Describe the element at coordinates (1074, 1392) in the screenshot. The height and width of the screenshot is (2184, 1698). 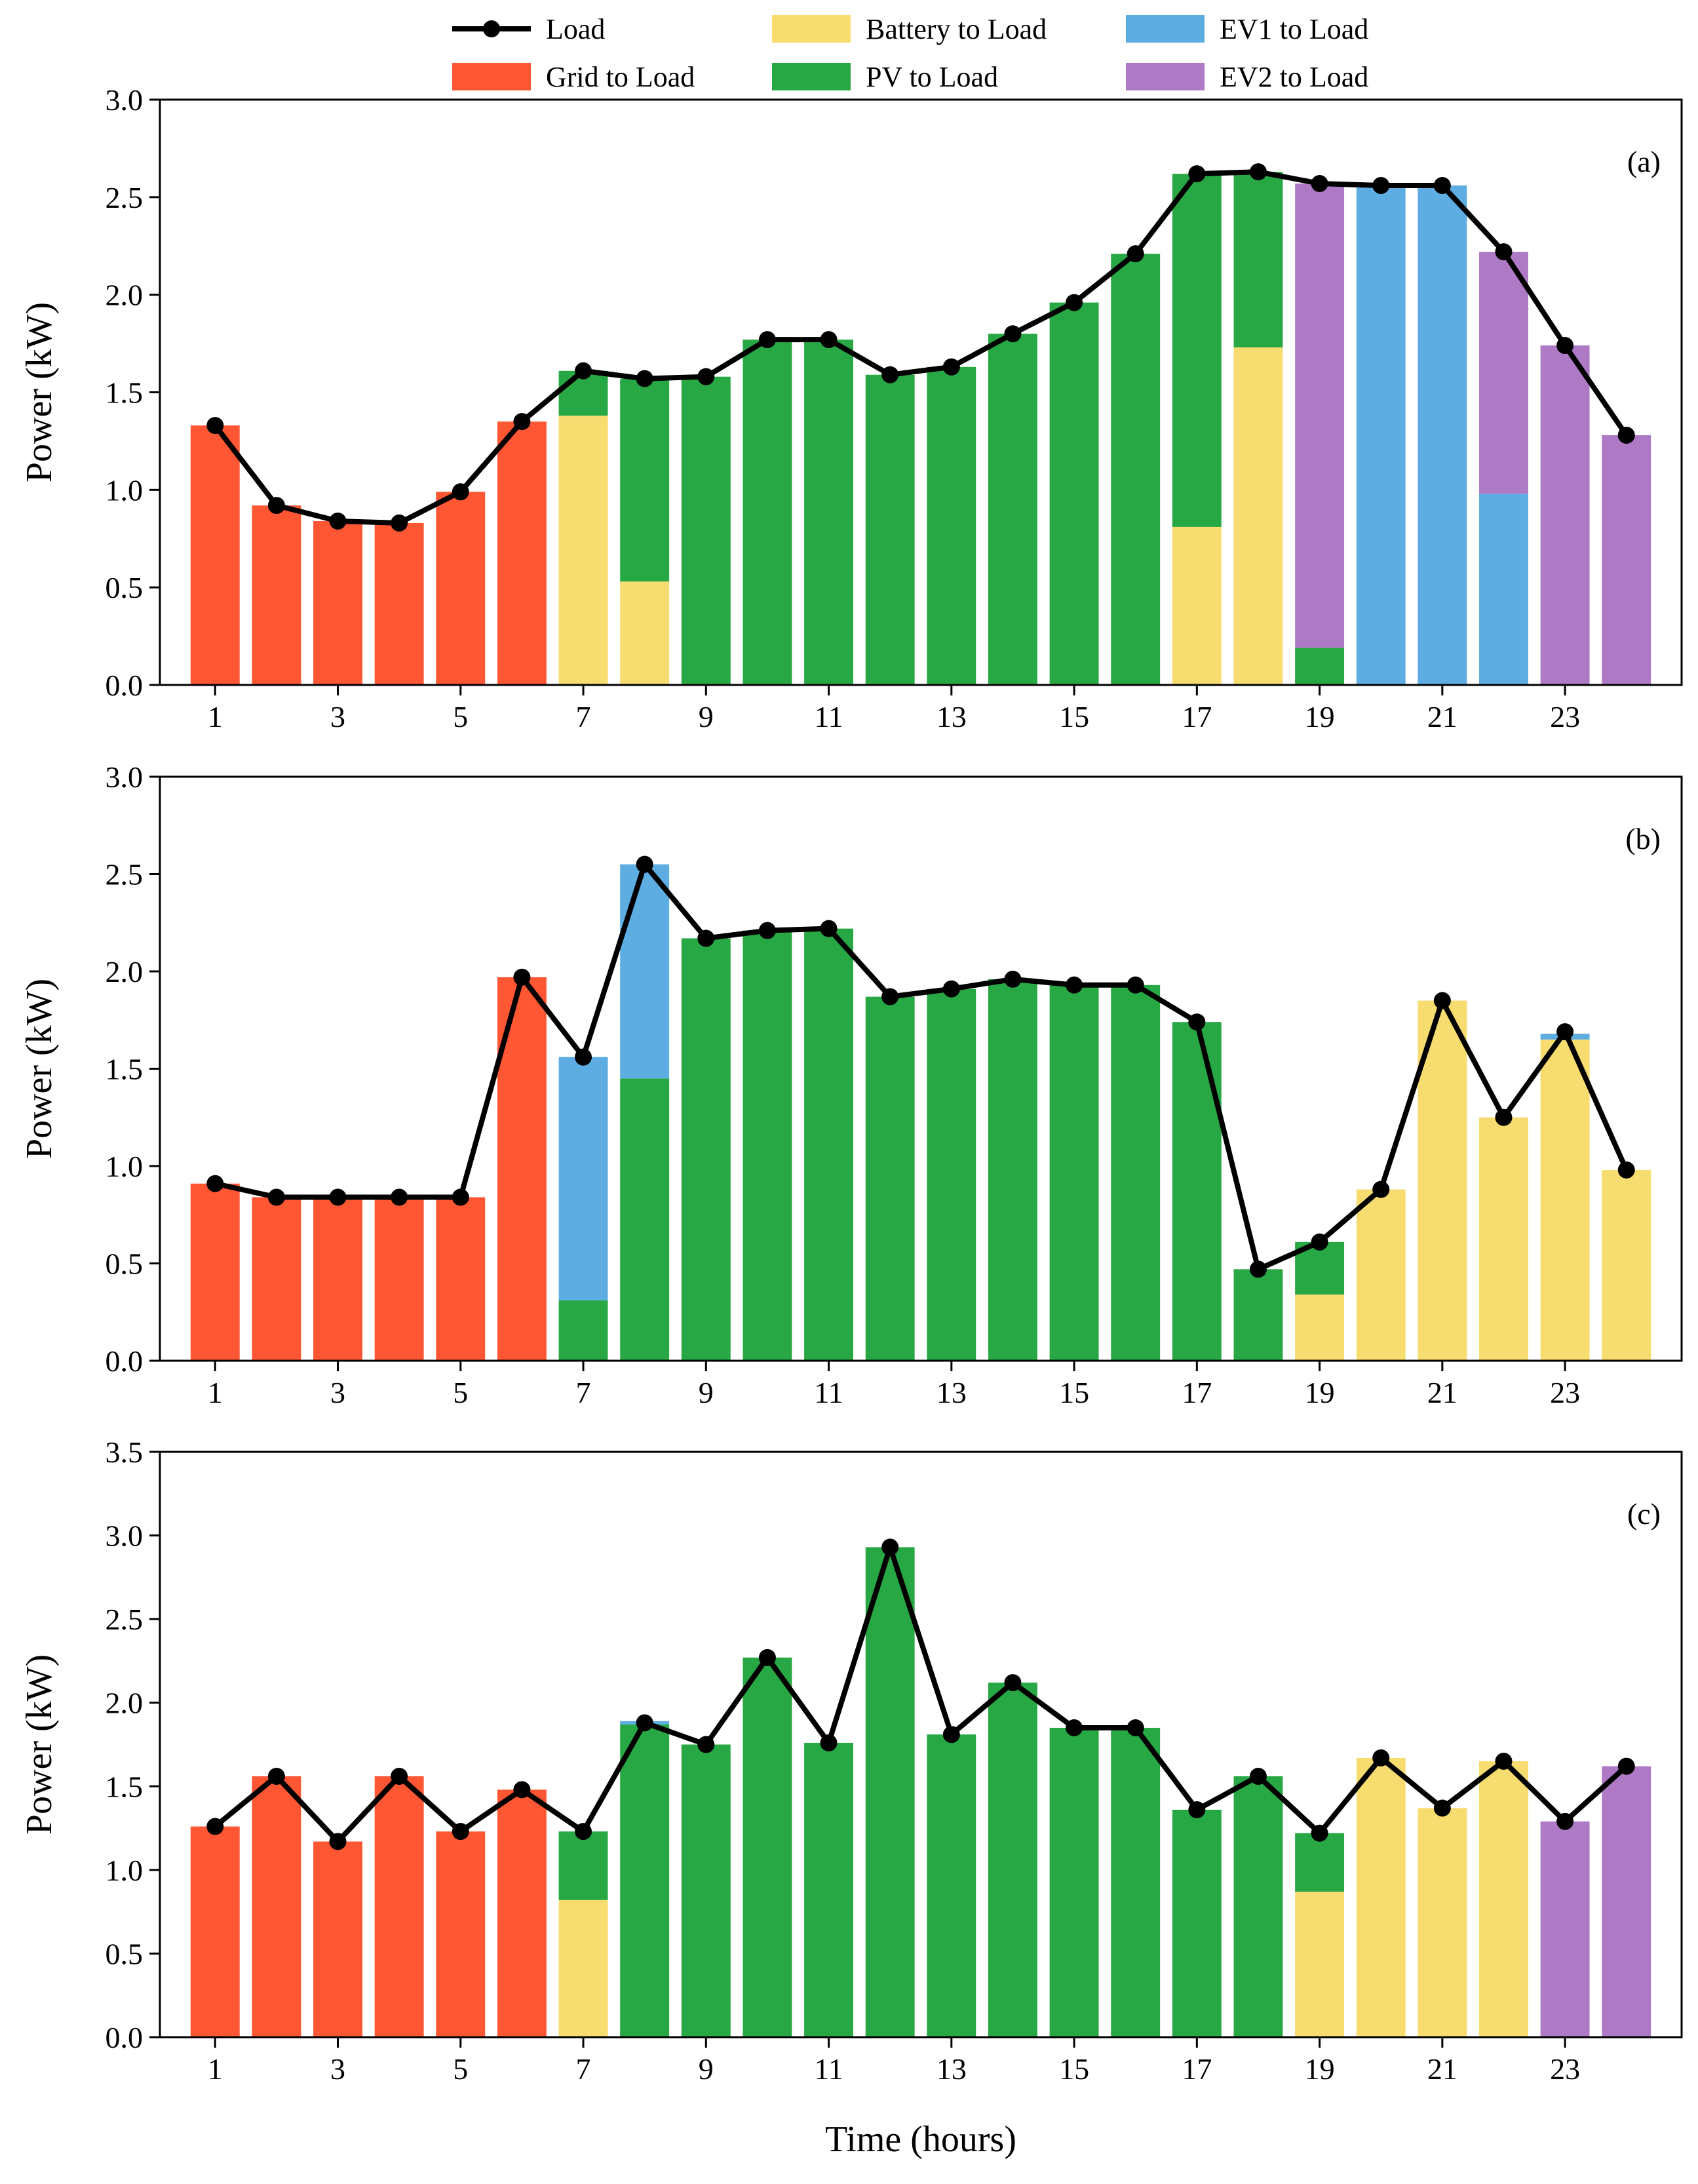
I see `x-tick-label: 15` at that location.